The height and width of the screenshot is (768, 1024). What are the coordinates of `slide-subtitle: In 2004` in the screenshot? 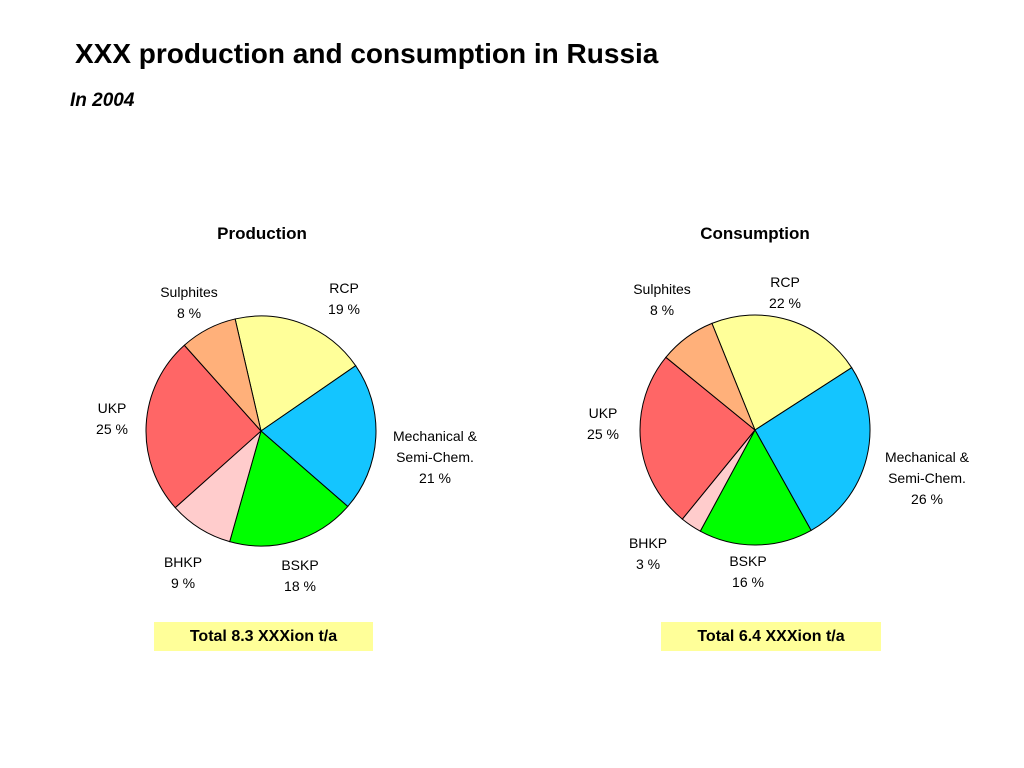 It's located at (102, 100).